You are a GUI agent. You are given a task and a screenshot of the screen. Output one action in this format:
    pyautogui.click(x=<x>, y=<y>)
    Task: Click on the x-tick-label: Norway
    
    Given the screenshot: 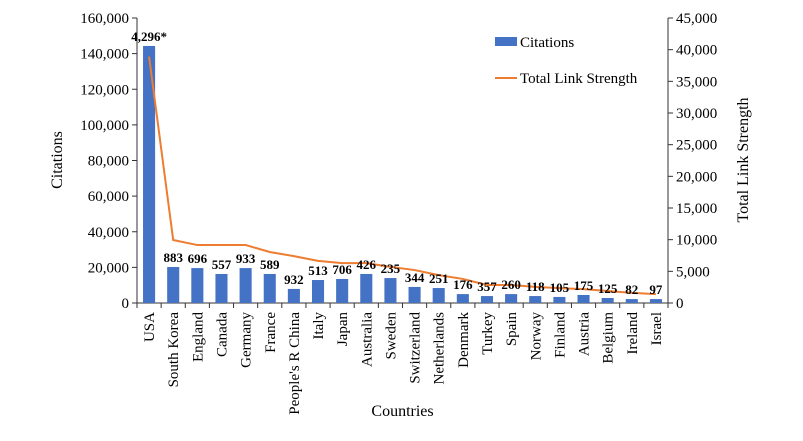 What is the action you would take?
    pyautogui.click(x=536, y=336)
    